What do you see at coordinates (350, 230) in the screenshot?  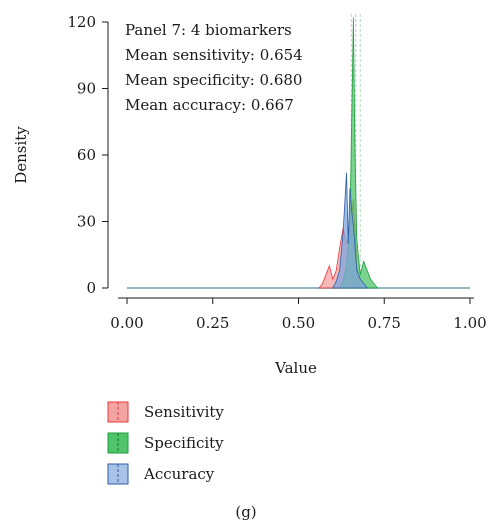 I see `density-area-accuracy` at bounding box center [350, 230].